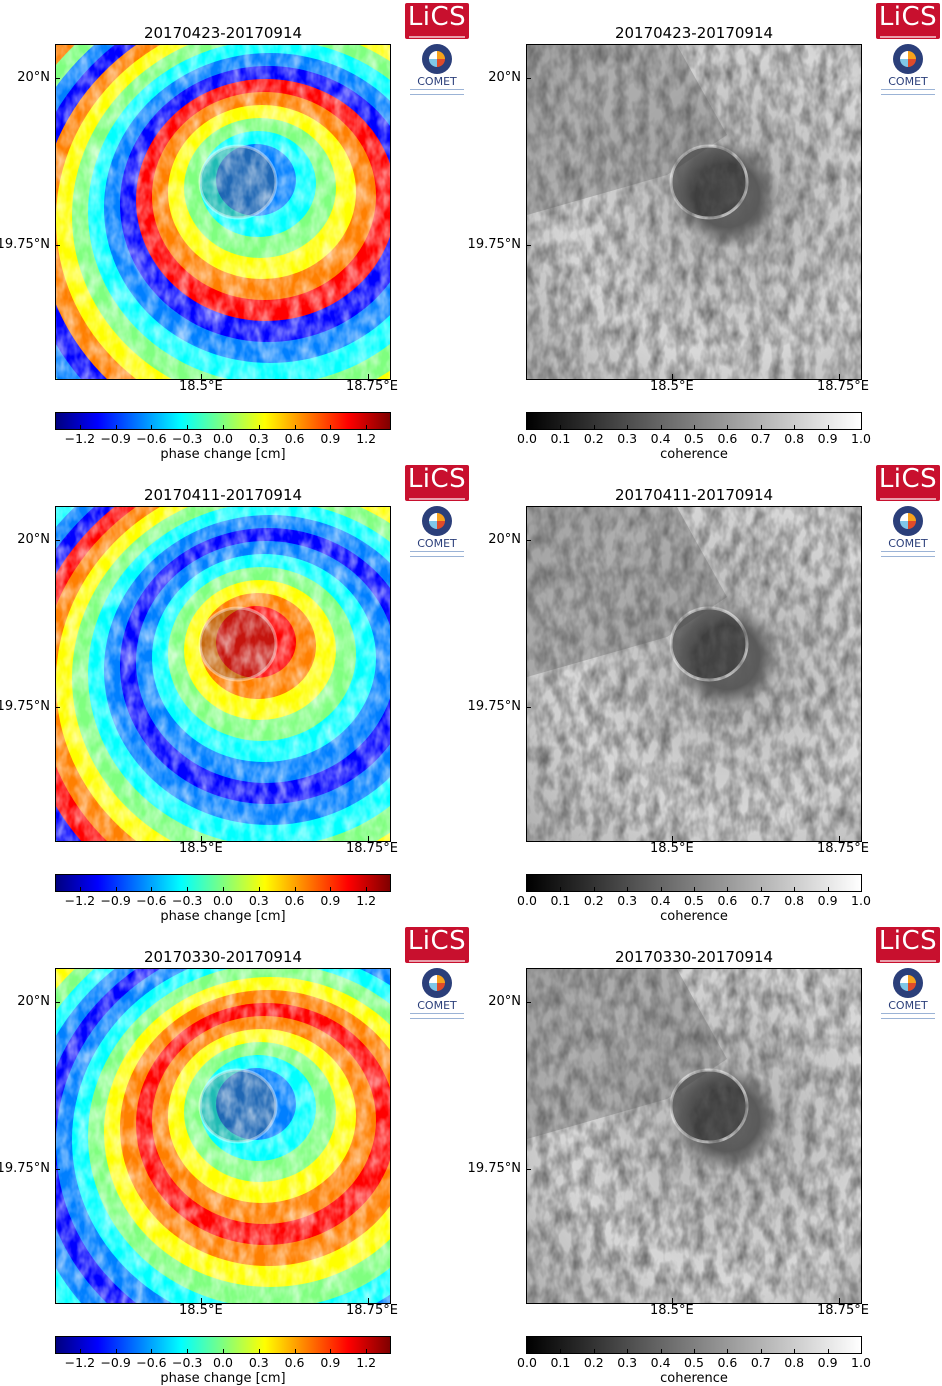 The width and height of the screenshot is (942, 1386). Describe the element at coordinates (223, 1345) in the screenshot. I see `phase-colorbar` at that location.